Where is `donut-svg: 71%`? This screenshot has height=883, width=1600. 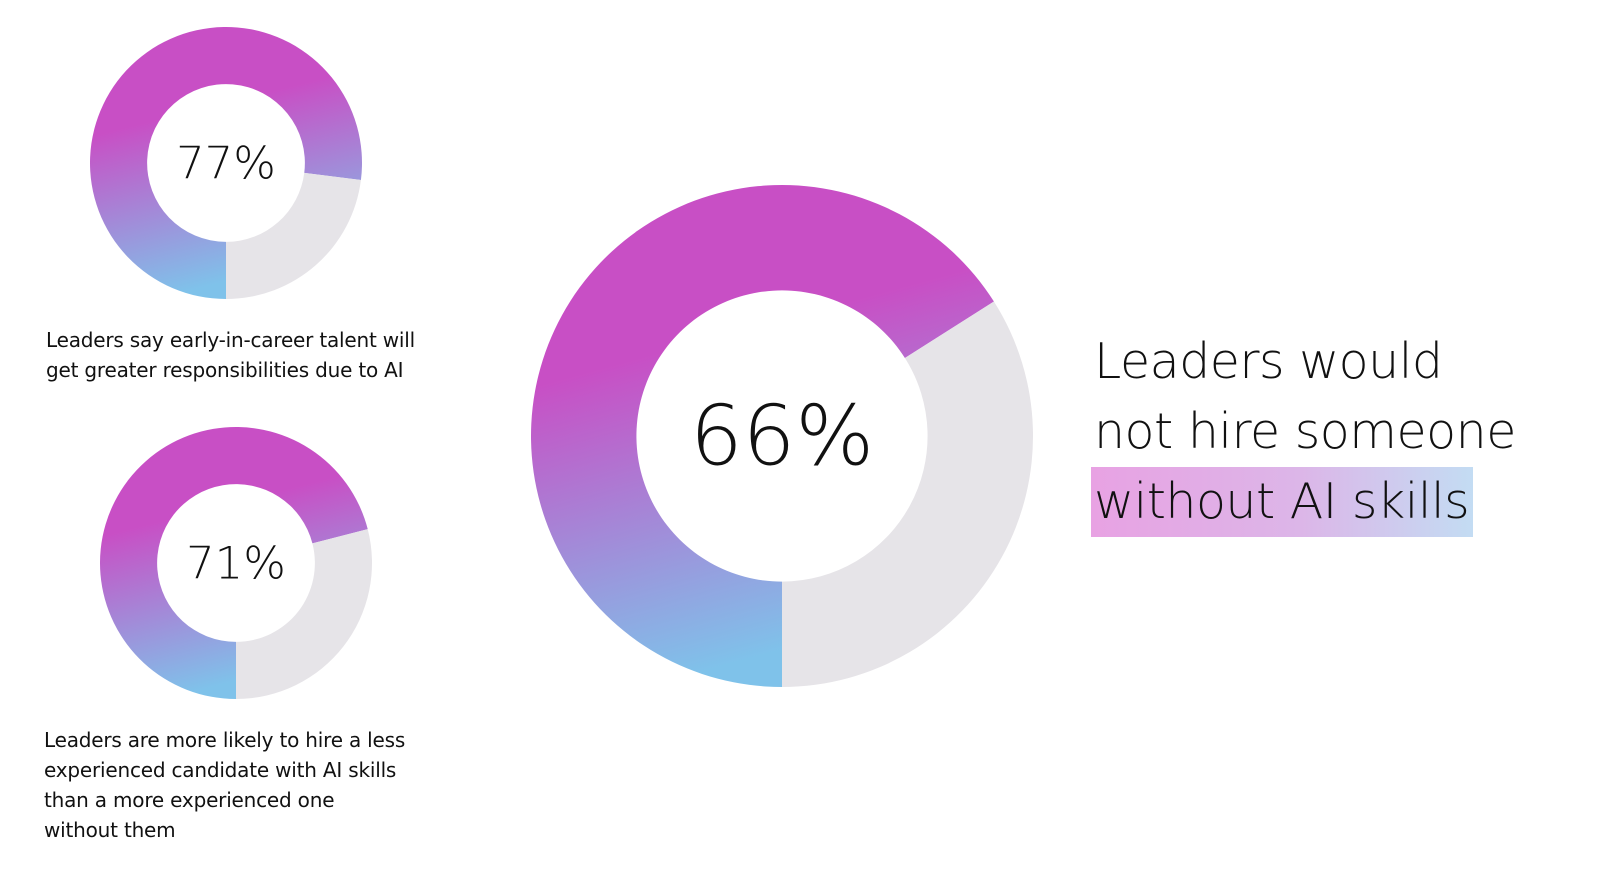
donut-svg: 71% is located at coordinates (236, 563).